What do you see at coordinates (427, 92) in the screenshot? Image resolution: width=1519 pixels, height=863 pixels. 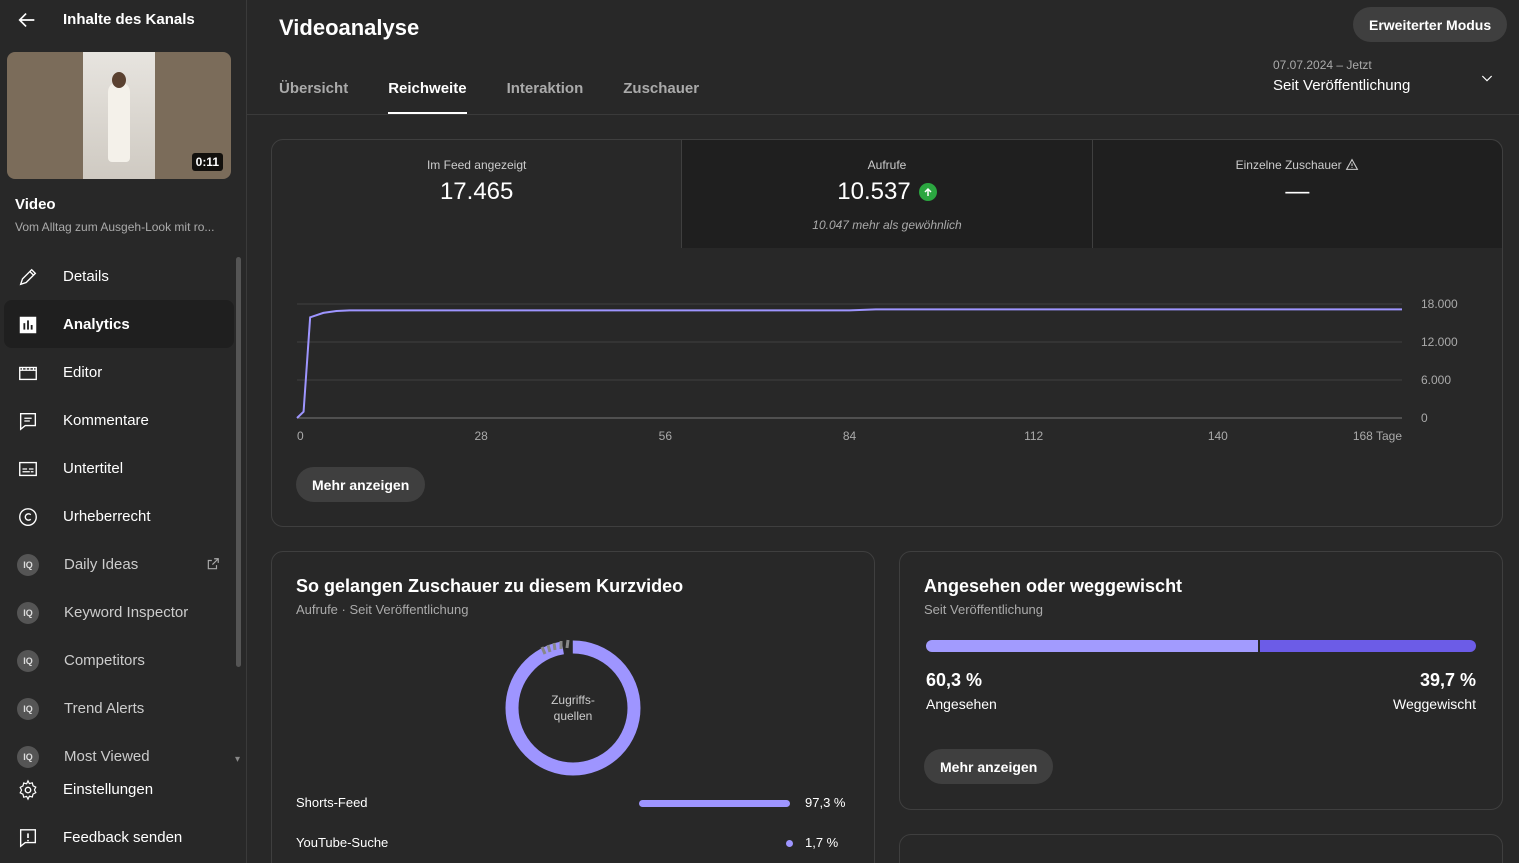 I see `tab-reach: Reichweite` at bounding box center [427, 92].